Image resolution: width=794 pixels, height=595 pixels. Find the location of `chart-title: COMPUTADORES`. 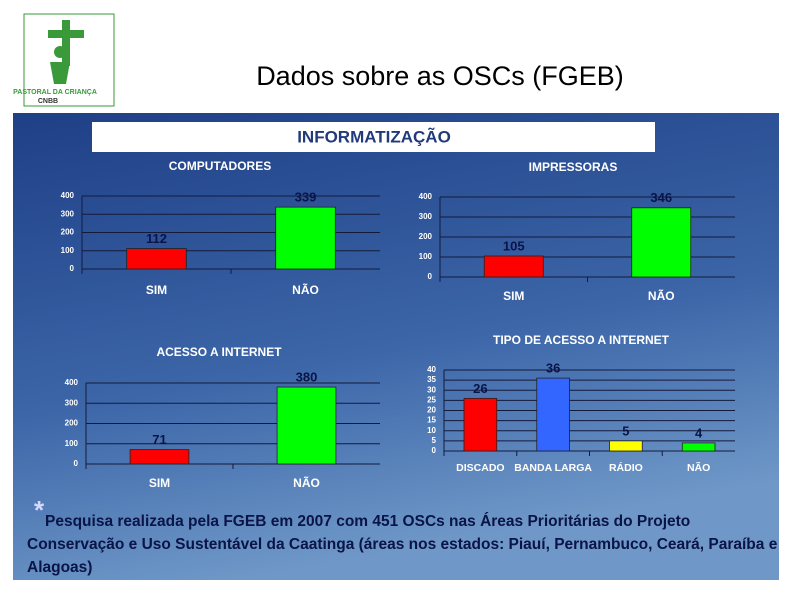

chart-title: COMPUTADORES is located at coordinates (220, 166).